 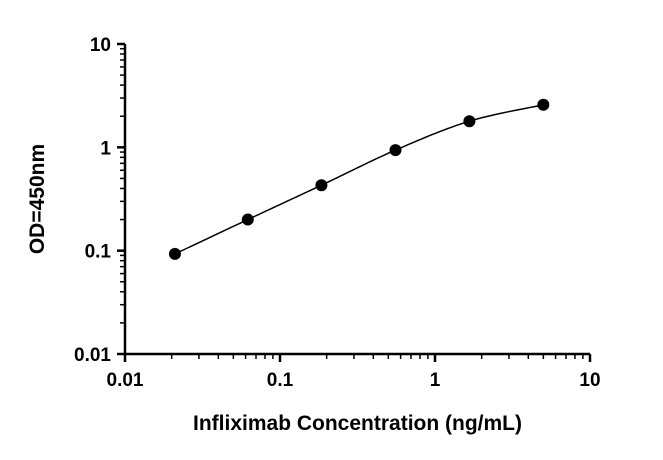 I want to click on x-tick-label: 0.1, so click(x=280, y=380).